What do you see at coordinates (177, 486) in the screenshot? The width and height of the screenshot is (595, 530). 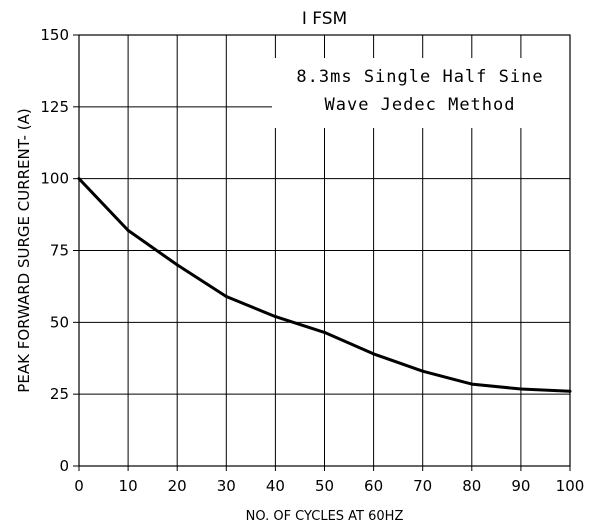 I see `x-tick-label: 20` at bounding box center [177, 486].